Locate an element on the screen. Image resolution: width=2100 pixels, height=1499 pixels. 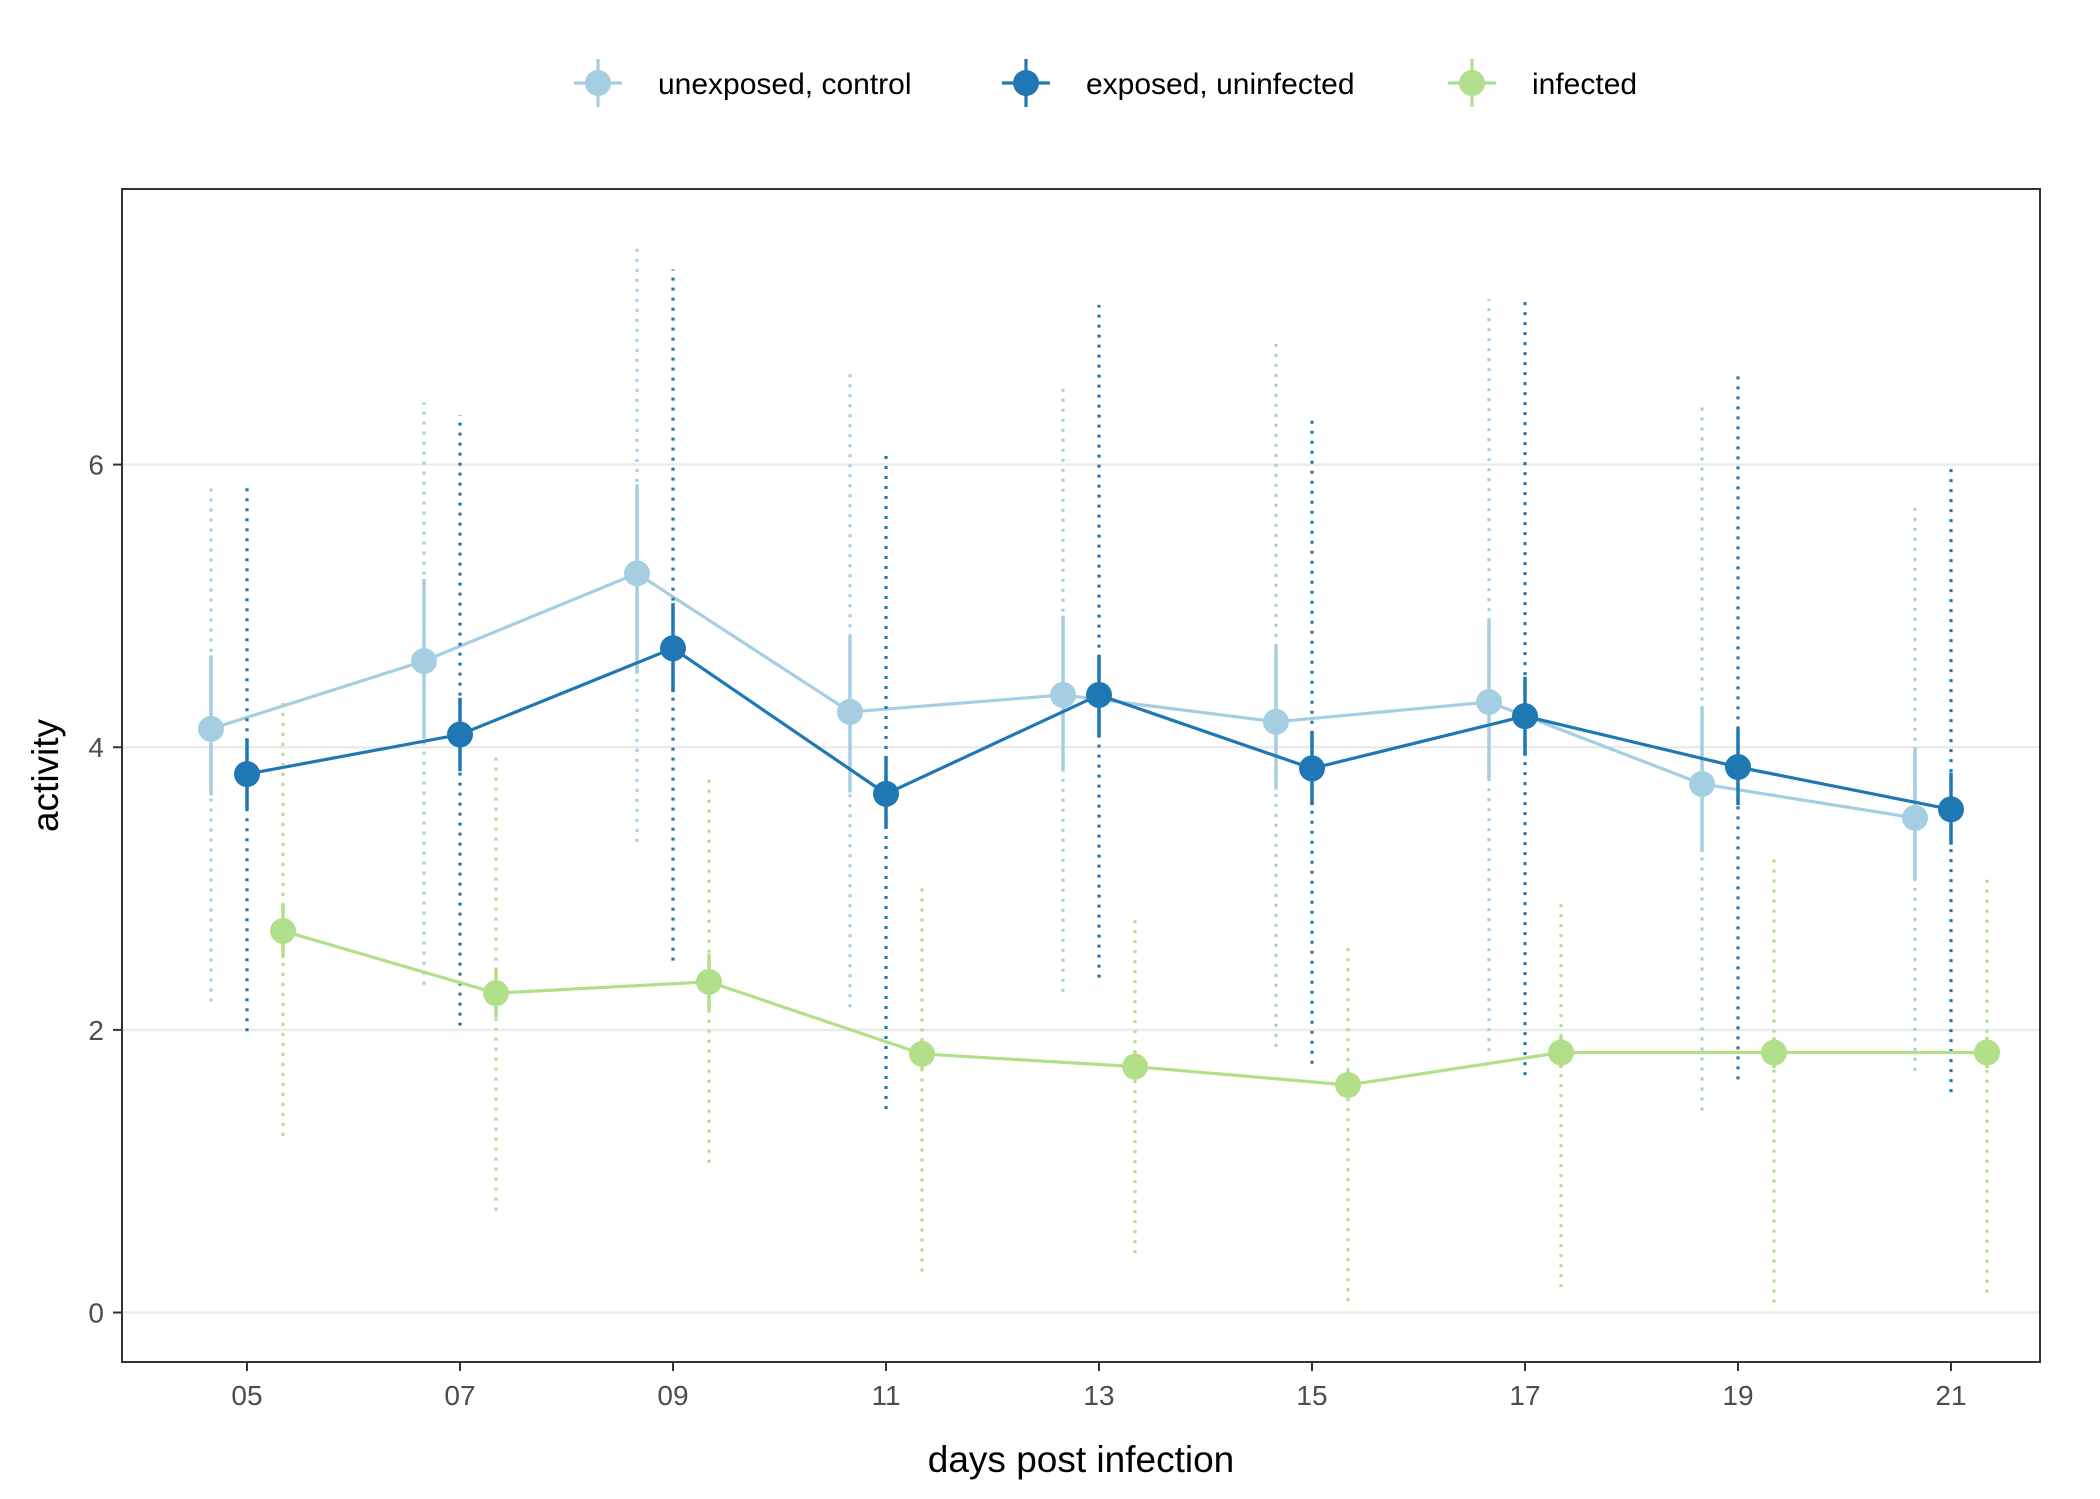
y-tick-label: 0 is located at coordinates (96, 1313).